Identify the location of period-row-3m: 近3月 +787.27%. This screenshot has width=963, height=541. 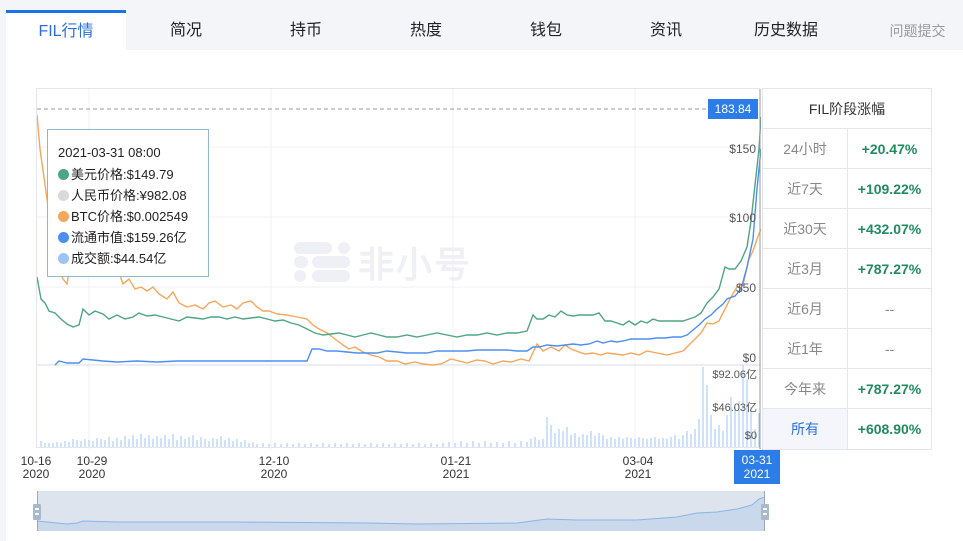
(847, 269).